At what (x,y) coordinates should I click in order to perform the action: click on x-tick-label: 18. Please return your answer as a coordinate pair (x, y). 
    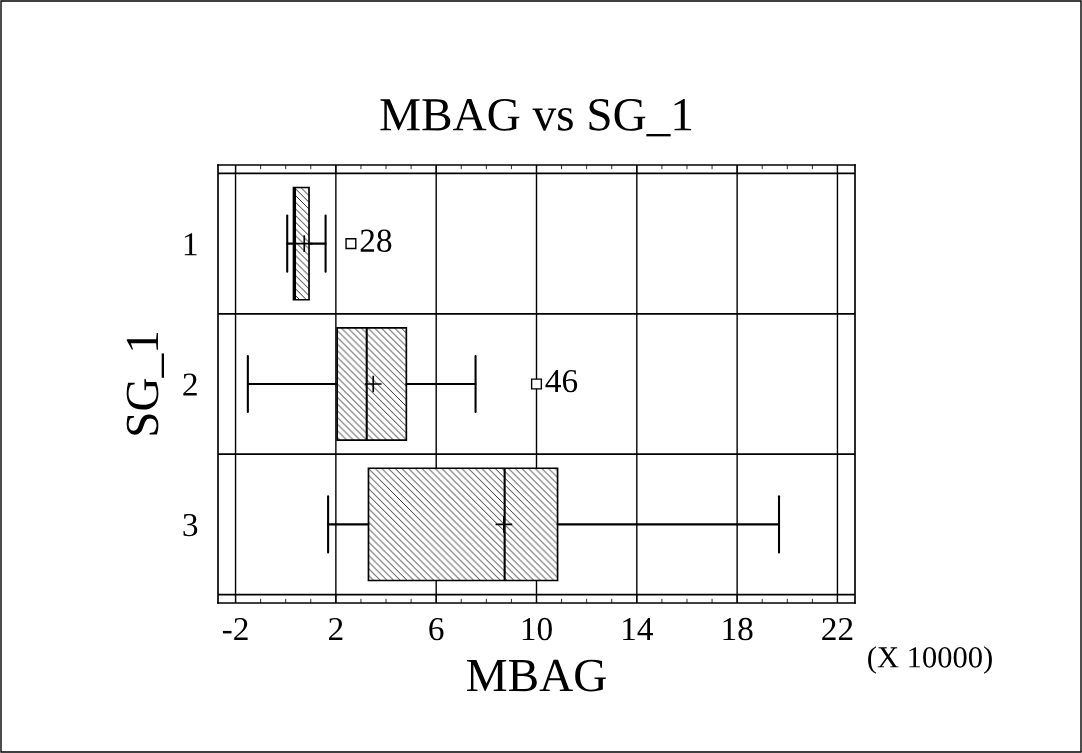
    Looking at the image, I should click on (738, 629).